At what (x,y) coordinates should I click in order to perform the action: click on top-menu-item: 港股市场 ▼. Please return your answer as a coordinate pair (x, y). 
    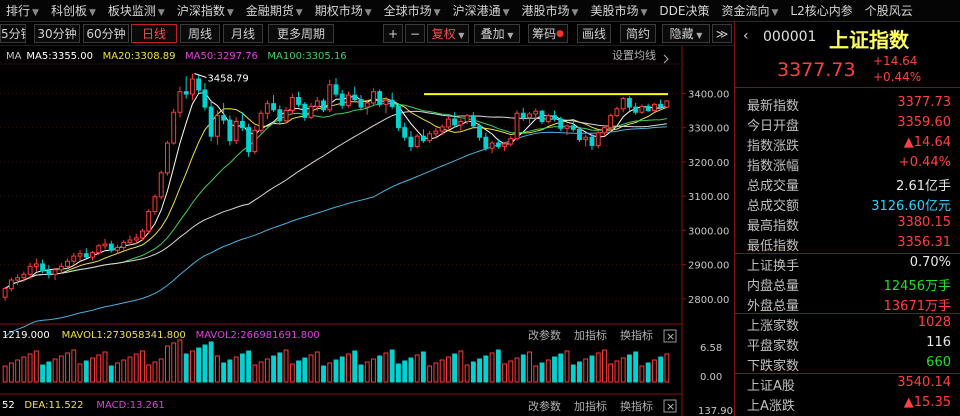
    Looking at the image, I should click on (550, 11).